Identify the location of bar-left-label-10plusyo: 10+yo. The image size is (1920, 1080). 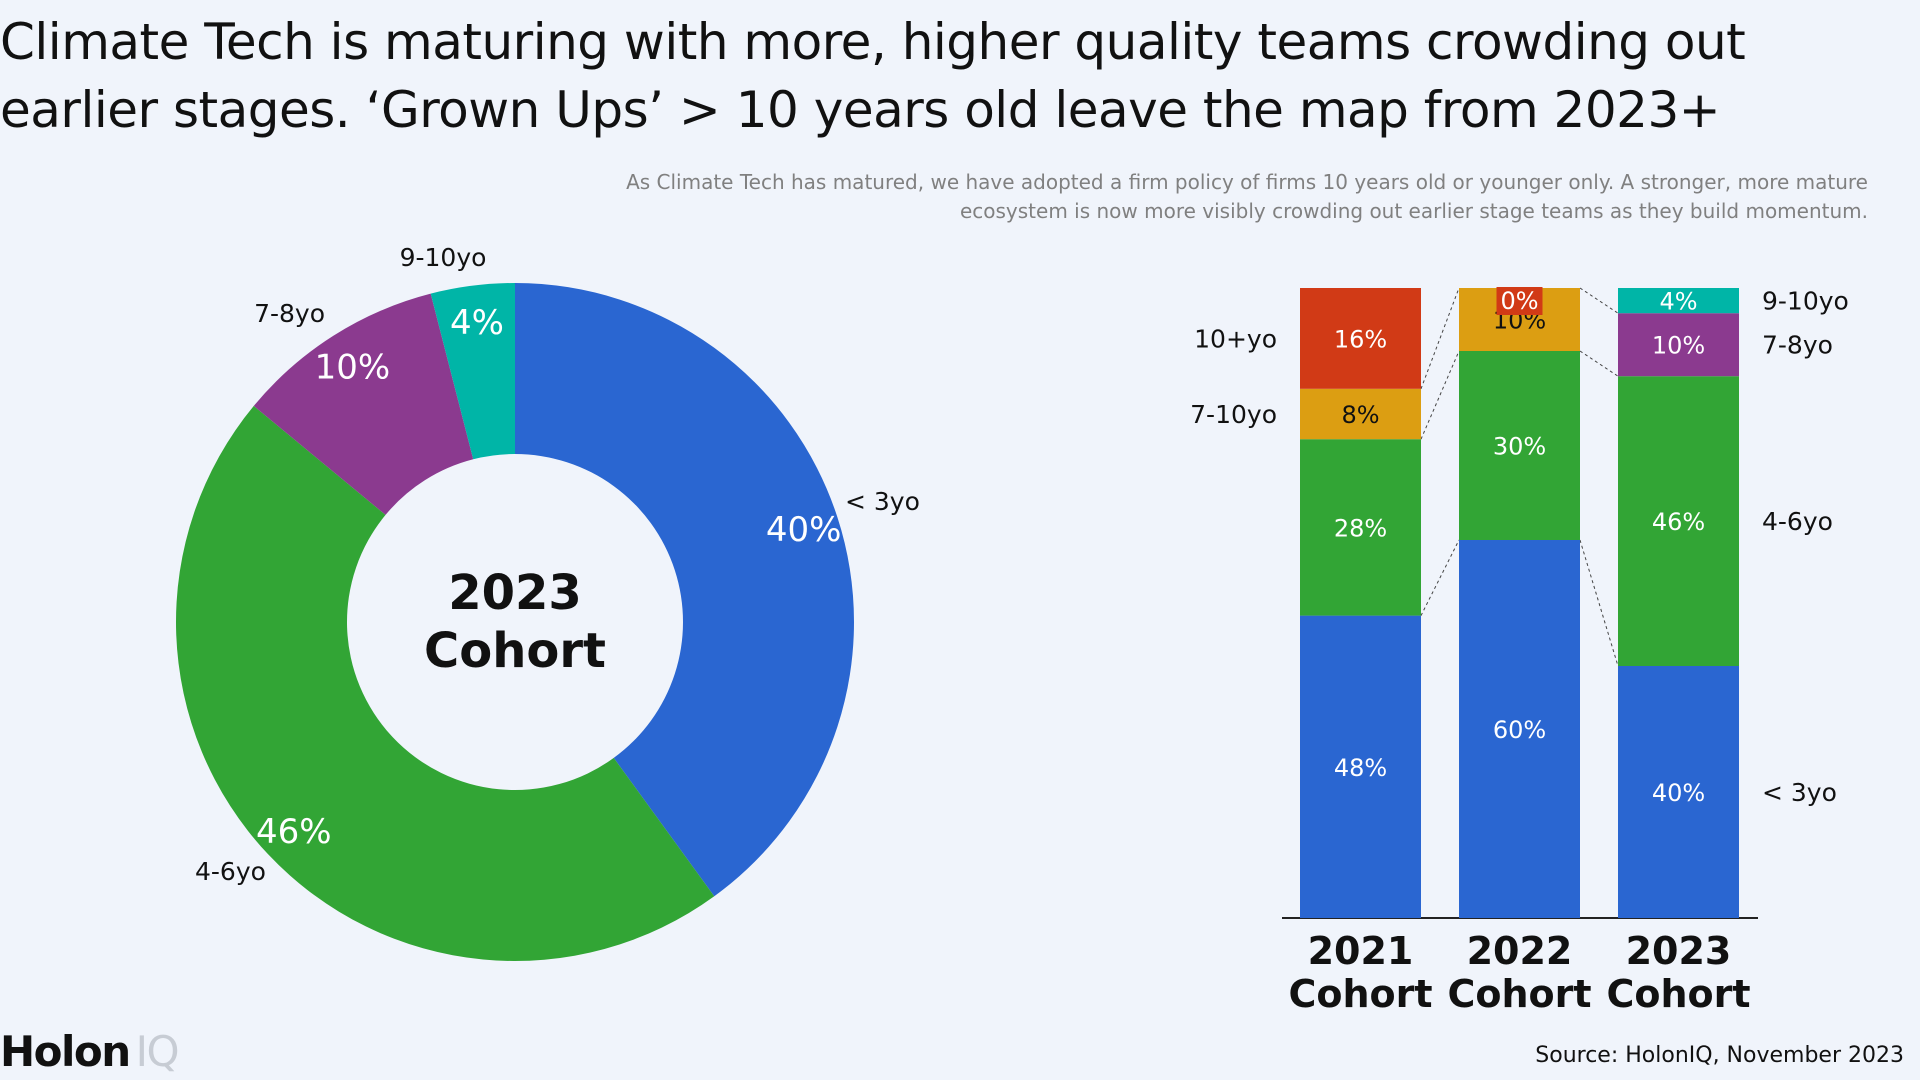
(1235, 338).